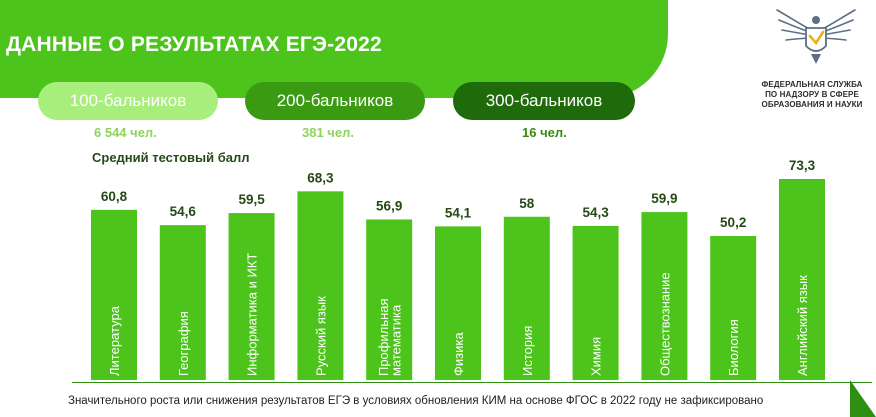 Image resolution: width=876 pixels, height=417 pixels. What do you see at coordinates (544, 132) in the screenshot?
I see `group-count-300: 16 чел.` at bounding box center [544, 132].